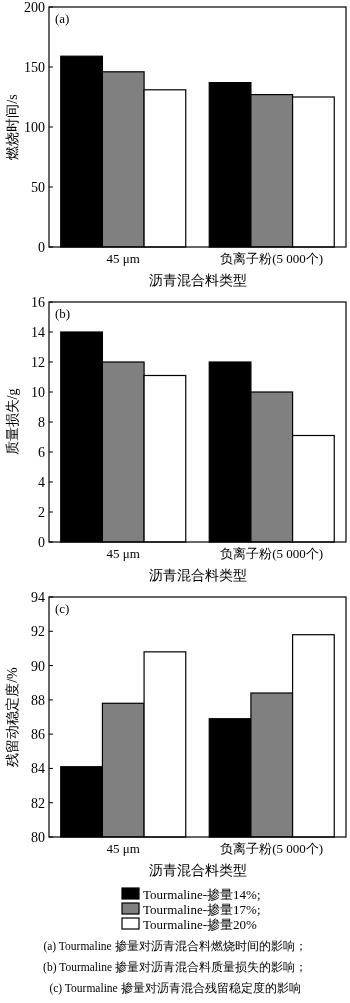  What do you see at coordinates (175, 967) in the screenshot?
I see `text: (b) Tourmaline 掺量对沥青混合料质量损失的影响；` at bounding box center [175, 967].